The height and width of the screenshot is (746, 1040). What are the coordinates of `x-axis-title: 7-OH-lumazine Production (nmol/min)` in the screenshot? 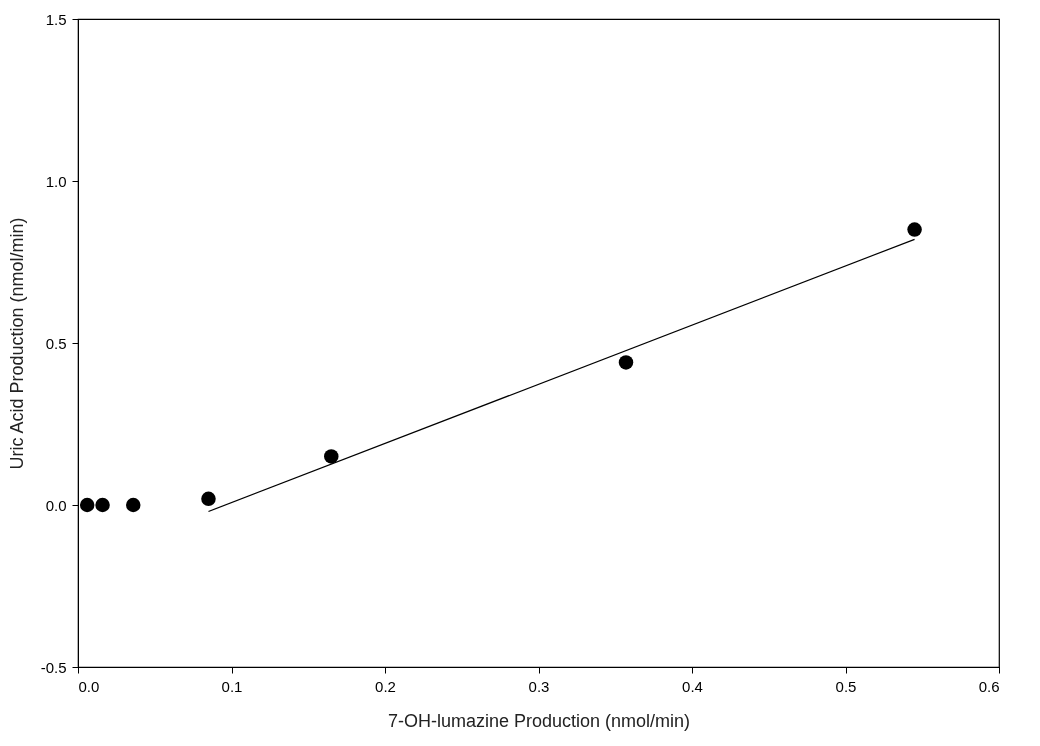 It's located at (539, 720).